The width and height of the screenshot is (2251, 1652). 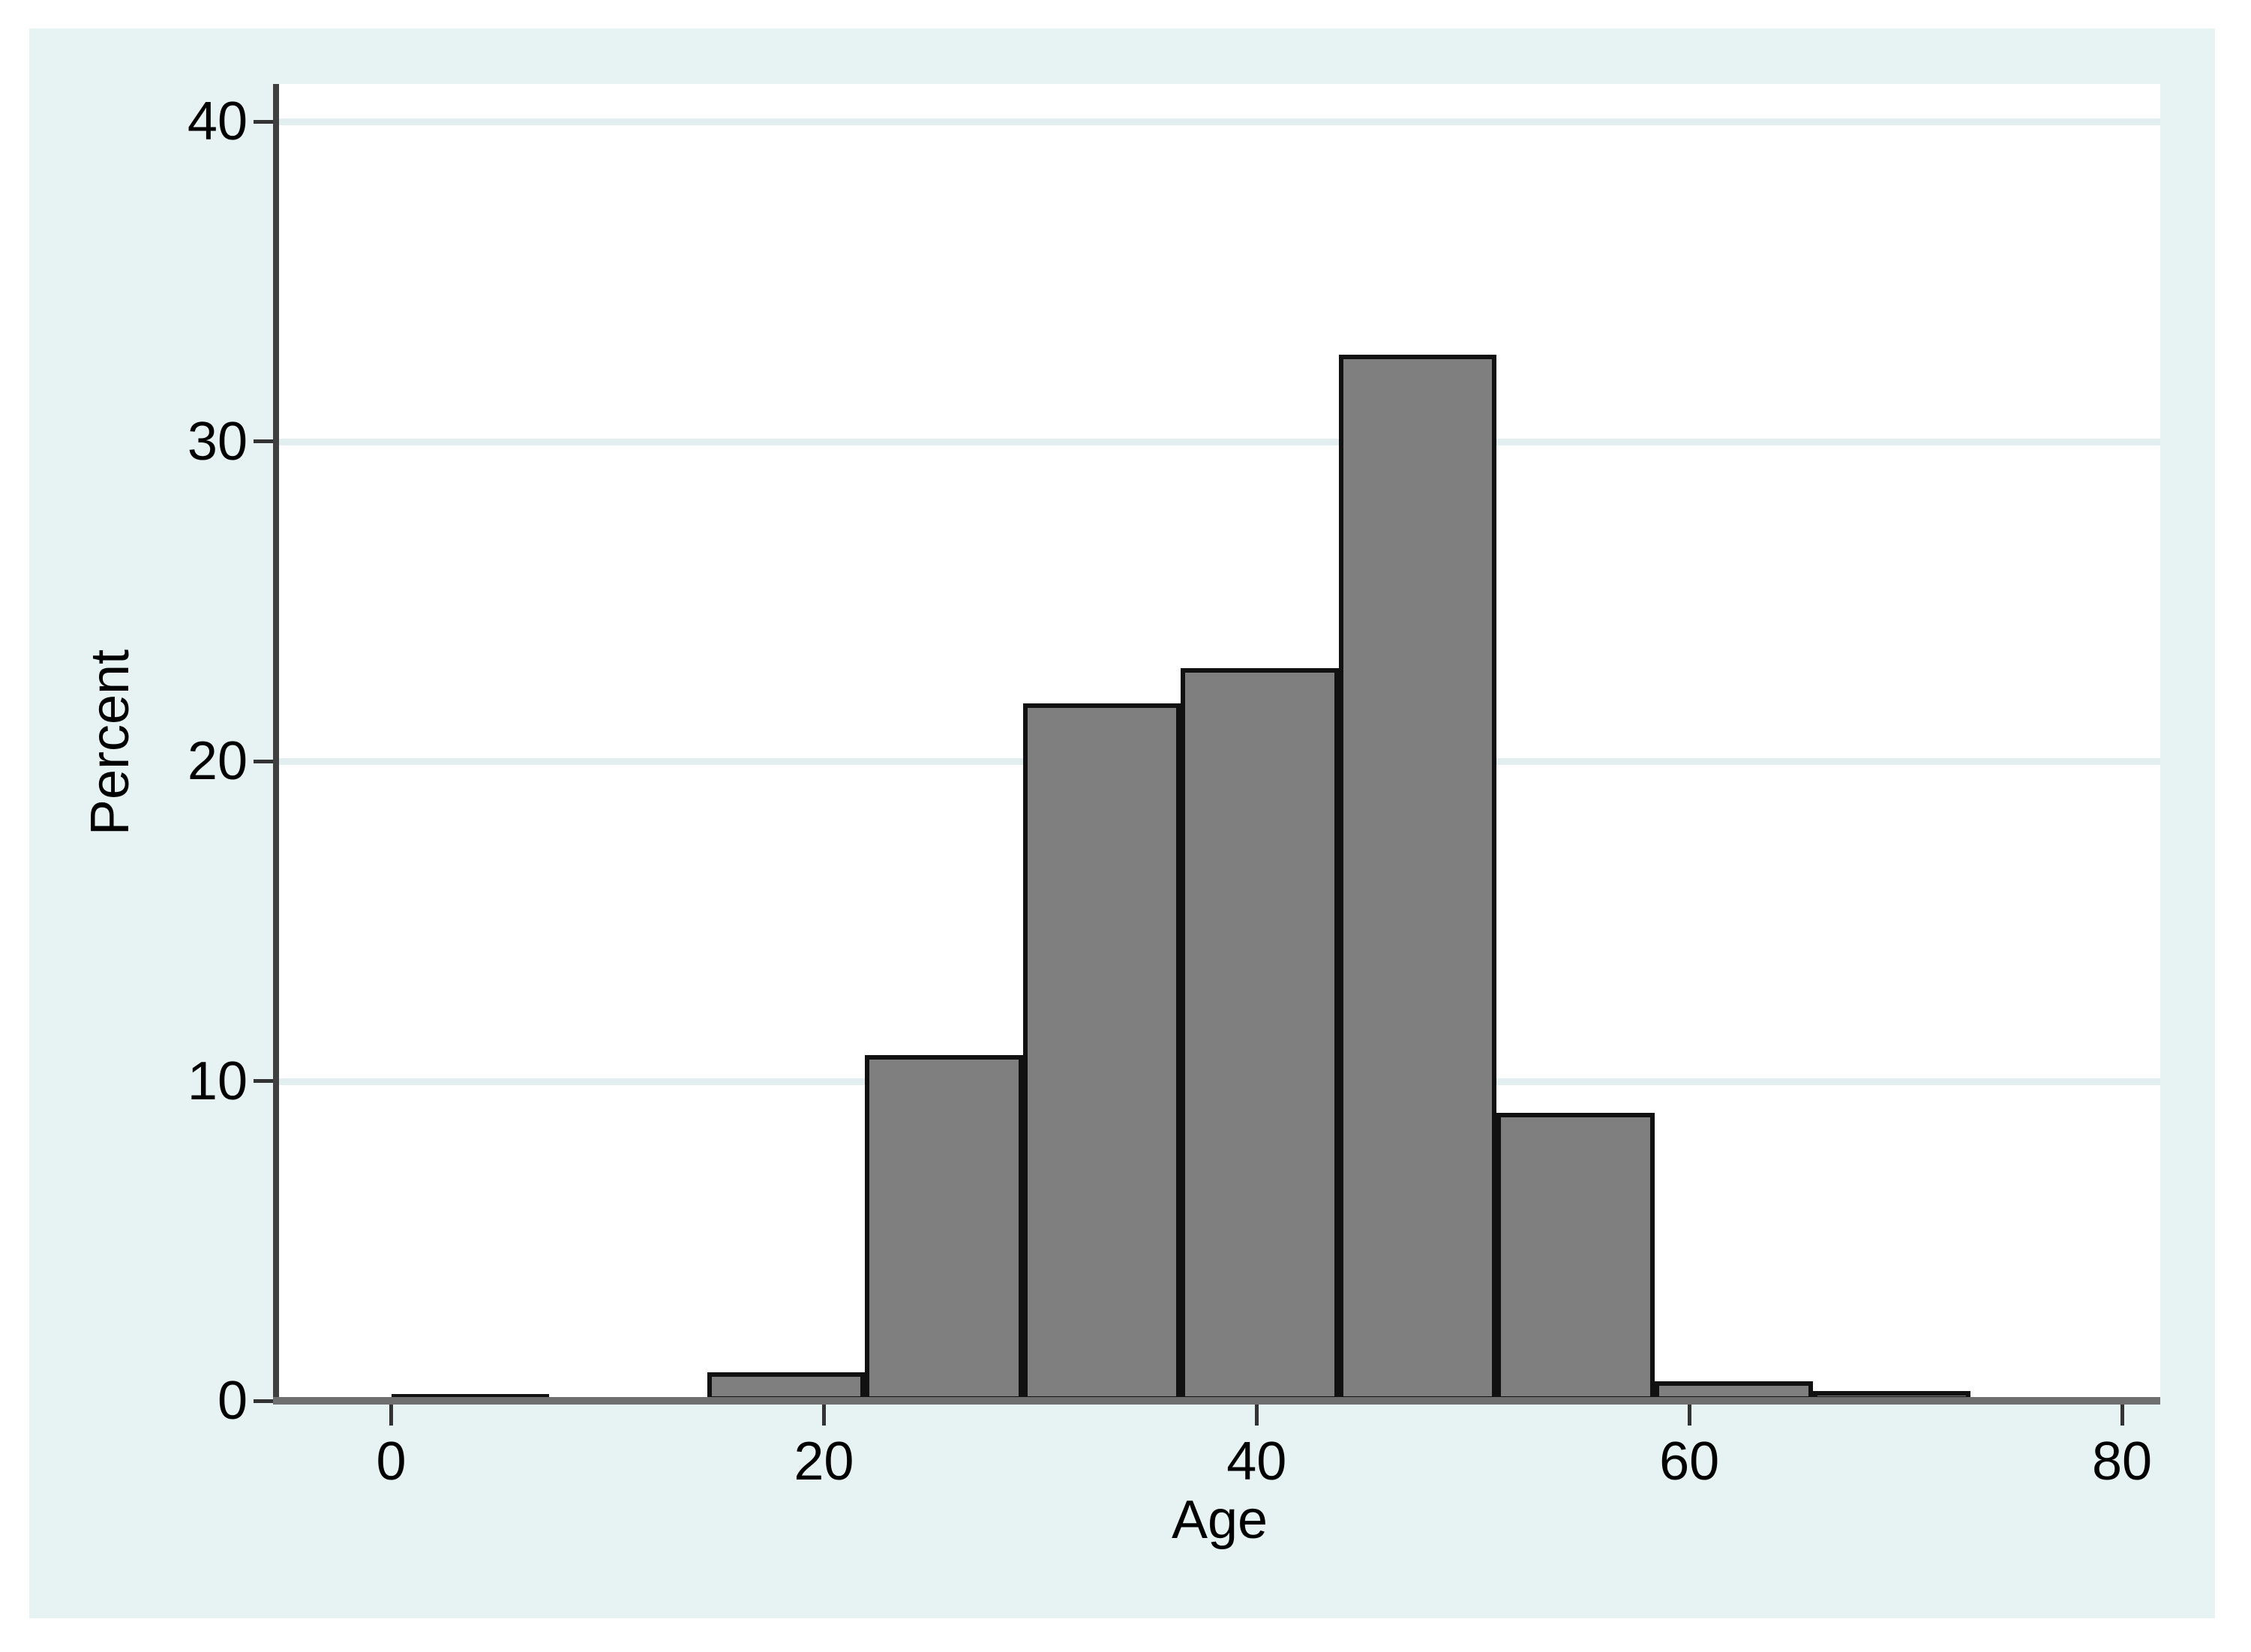 I want to click on x-tick-label-60: 60, so click(x=1689, y=1462).